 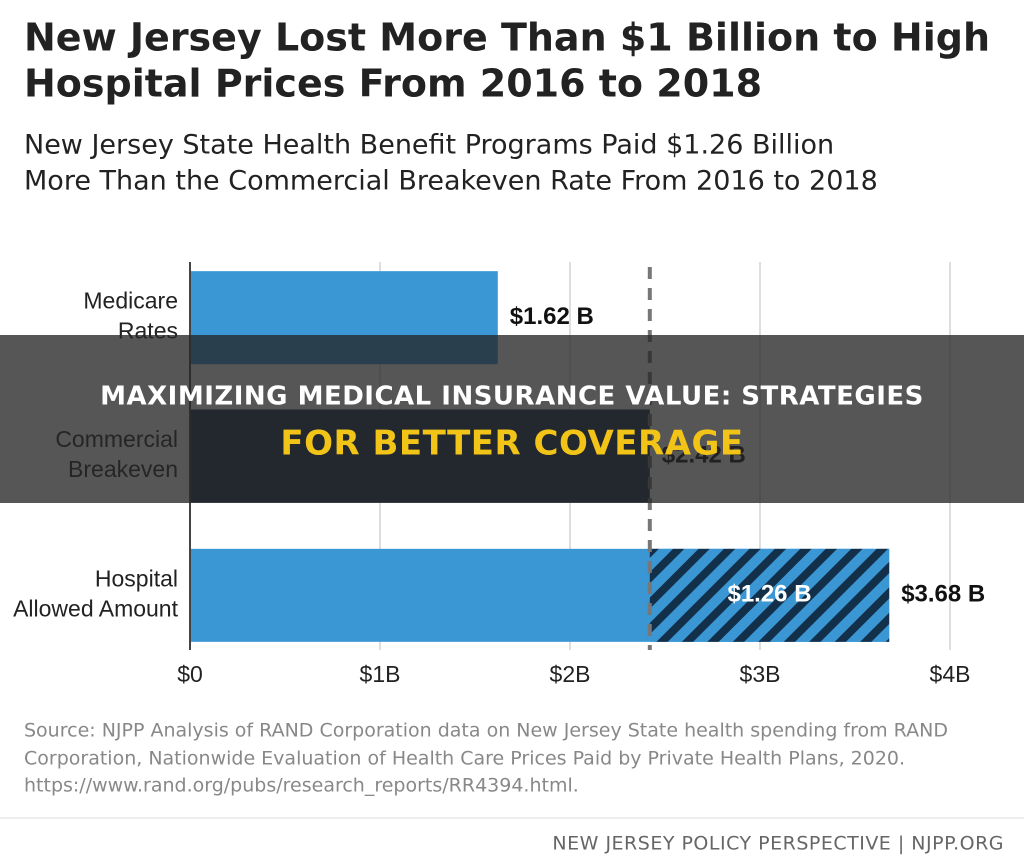 I want to click on y-tick-label: Hospital, so click(x=136, y=578).